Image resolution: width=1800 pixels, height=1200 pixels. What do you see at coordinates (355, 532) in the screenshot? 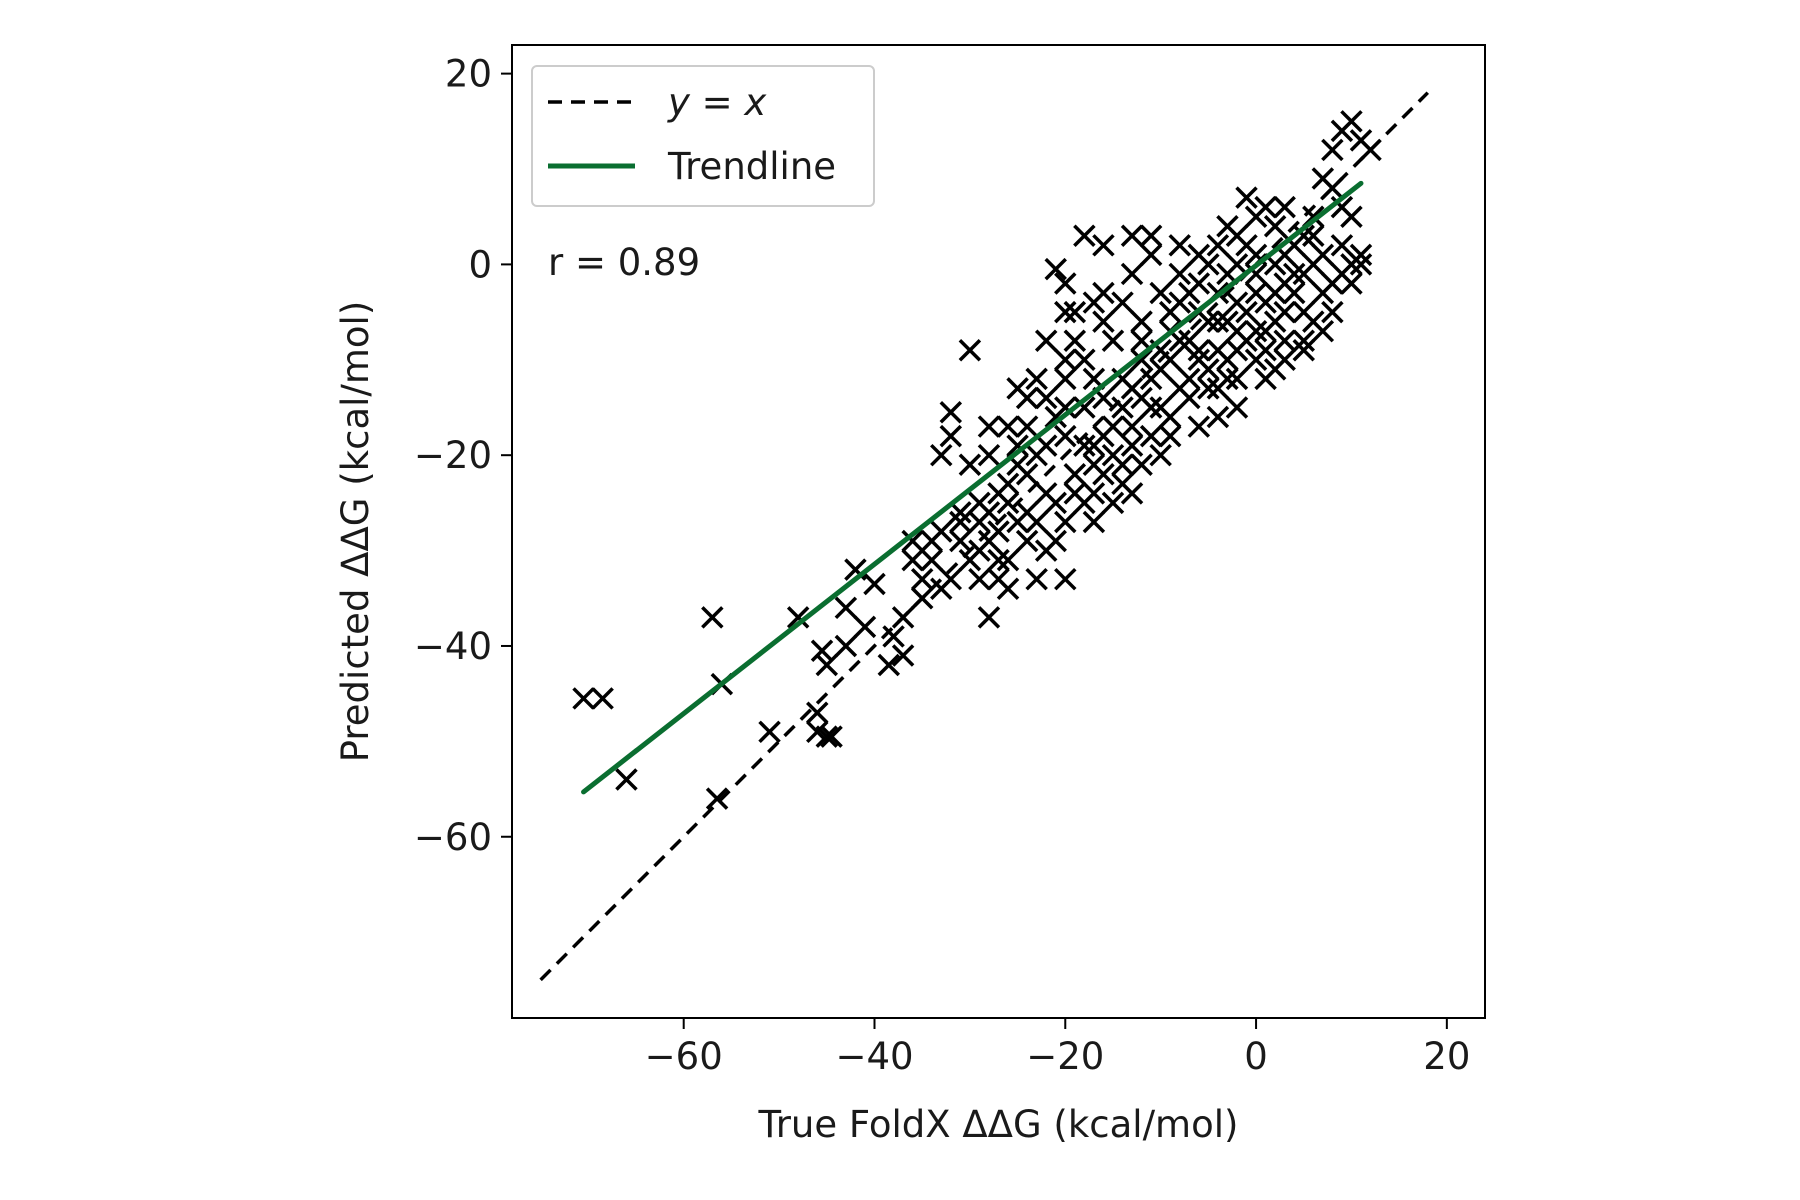
I see `y-axis-title: Predicted ΔΔG (kcal/mol)` at bounding box center [355, 532].